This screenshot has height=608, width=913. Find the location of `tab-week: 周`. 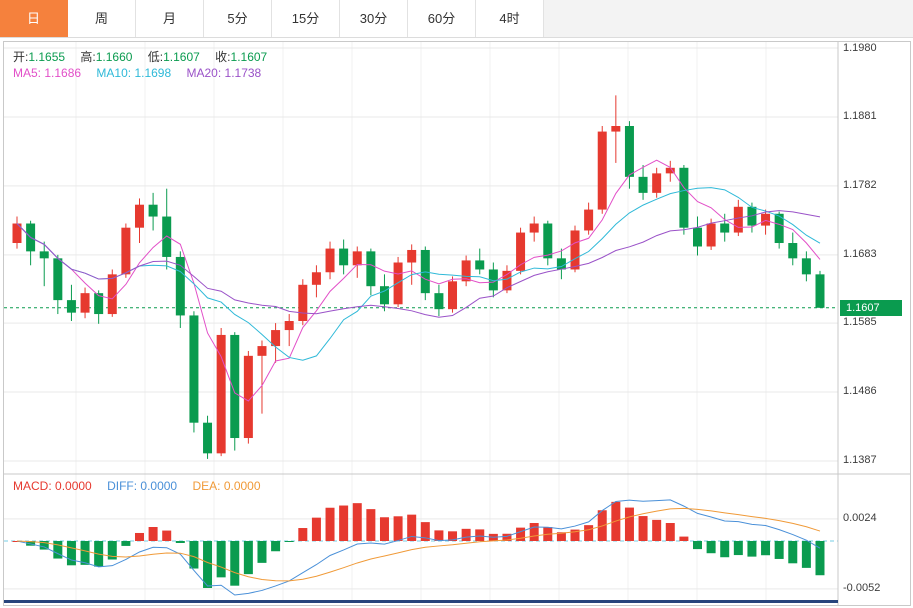

tab-week: 周 is located at coordinates (102, 18).